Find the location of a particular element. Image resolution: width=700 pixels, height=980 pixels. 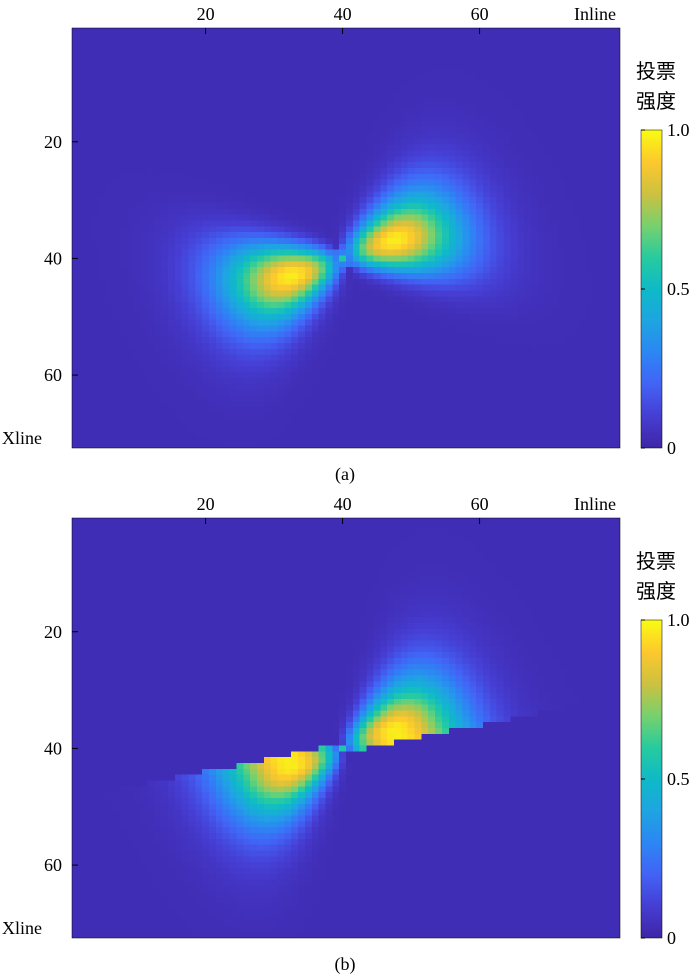

panel-caption: (b) is located at coordinates (345, 964).